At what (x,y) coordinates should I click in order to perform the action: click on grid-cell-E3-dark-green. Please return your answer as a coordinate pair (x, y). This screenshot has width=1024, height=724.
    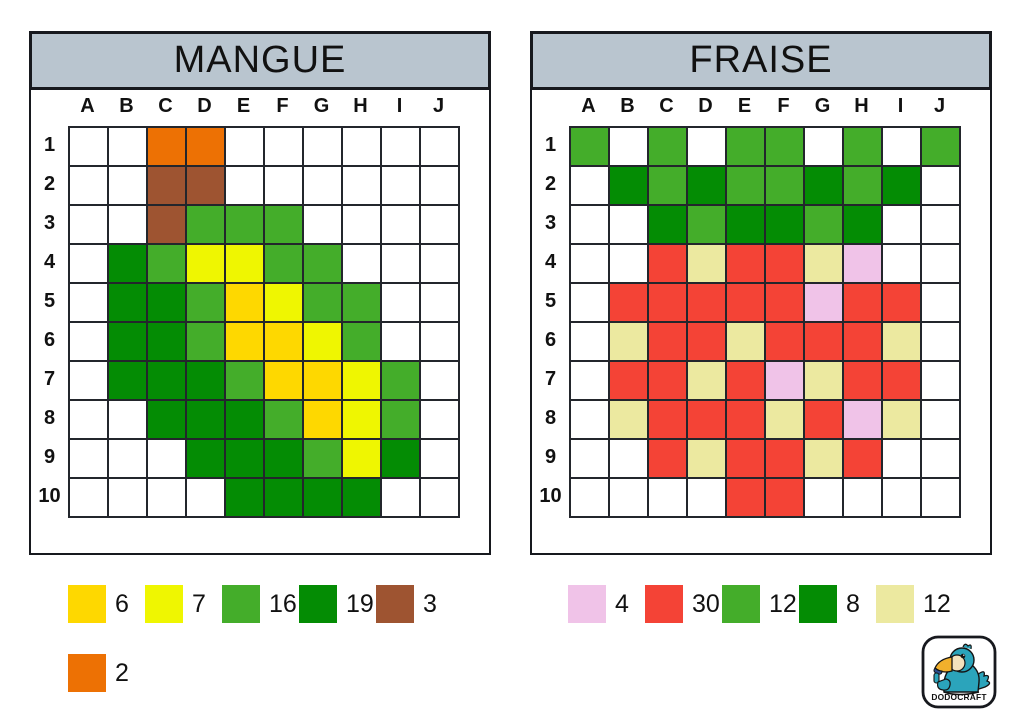
    Looking at the image, I should click on (745, 224).